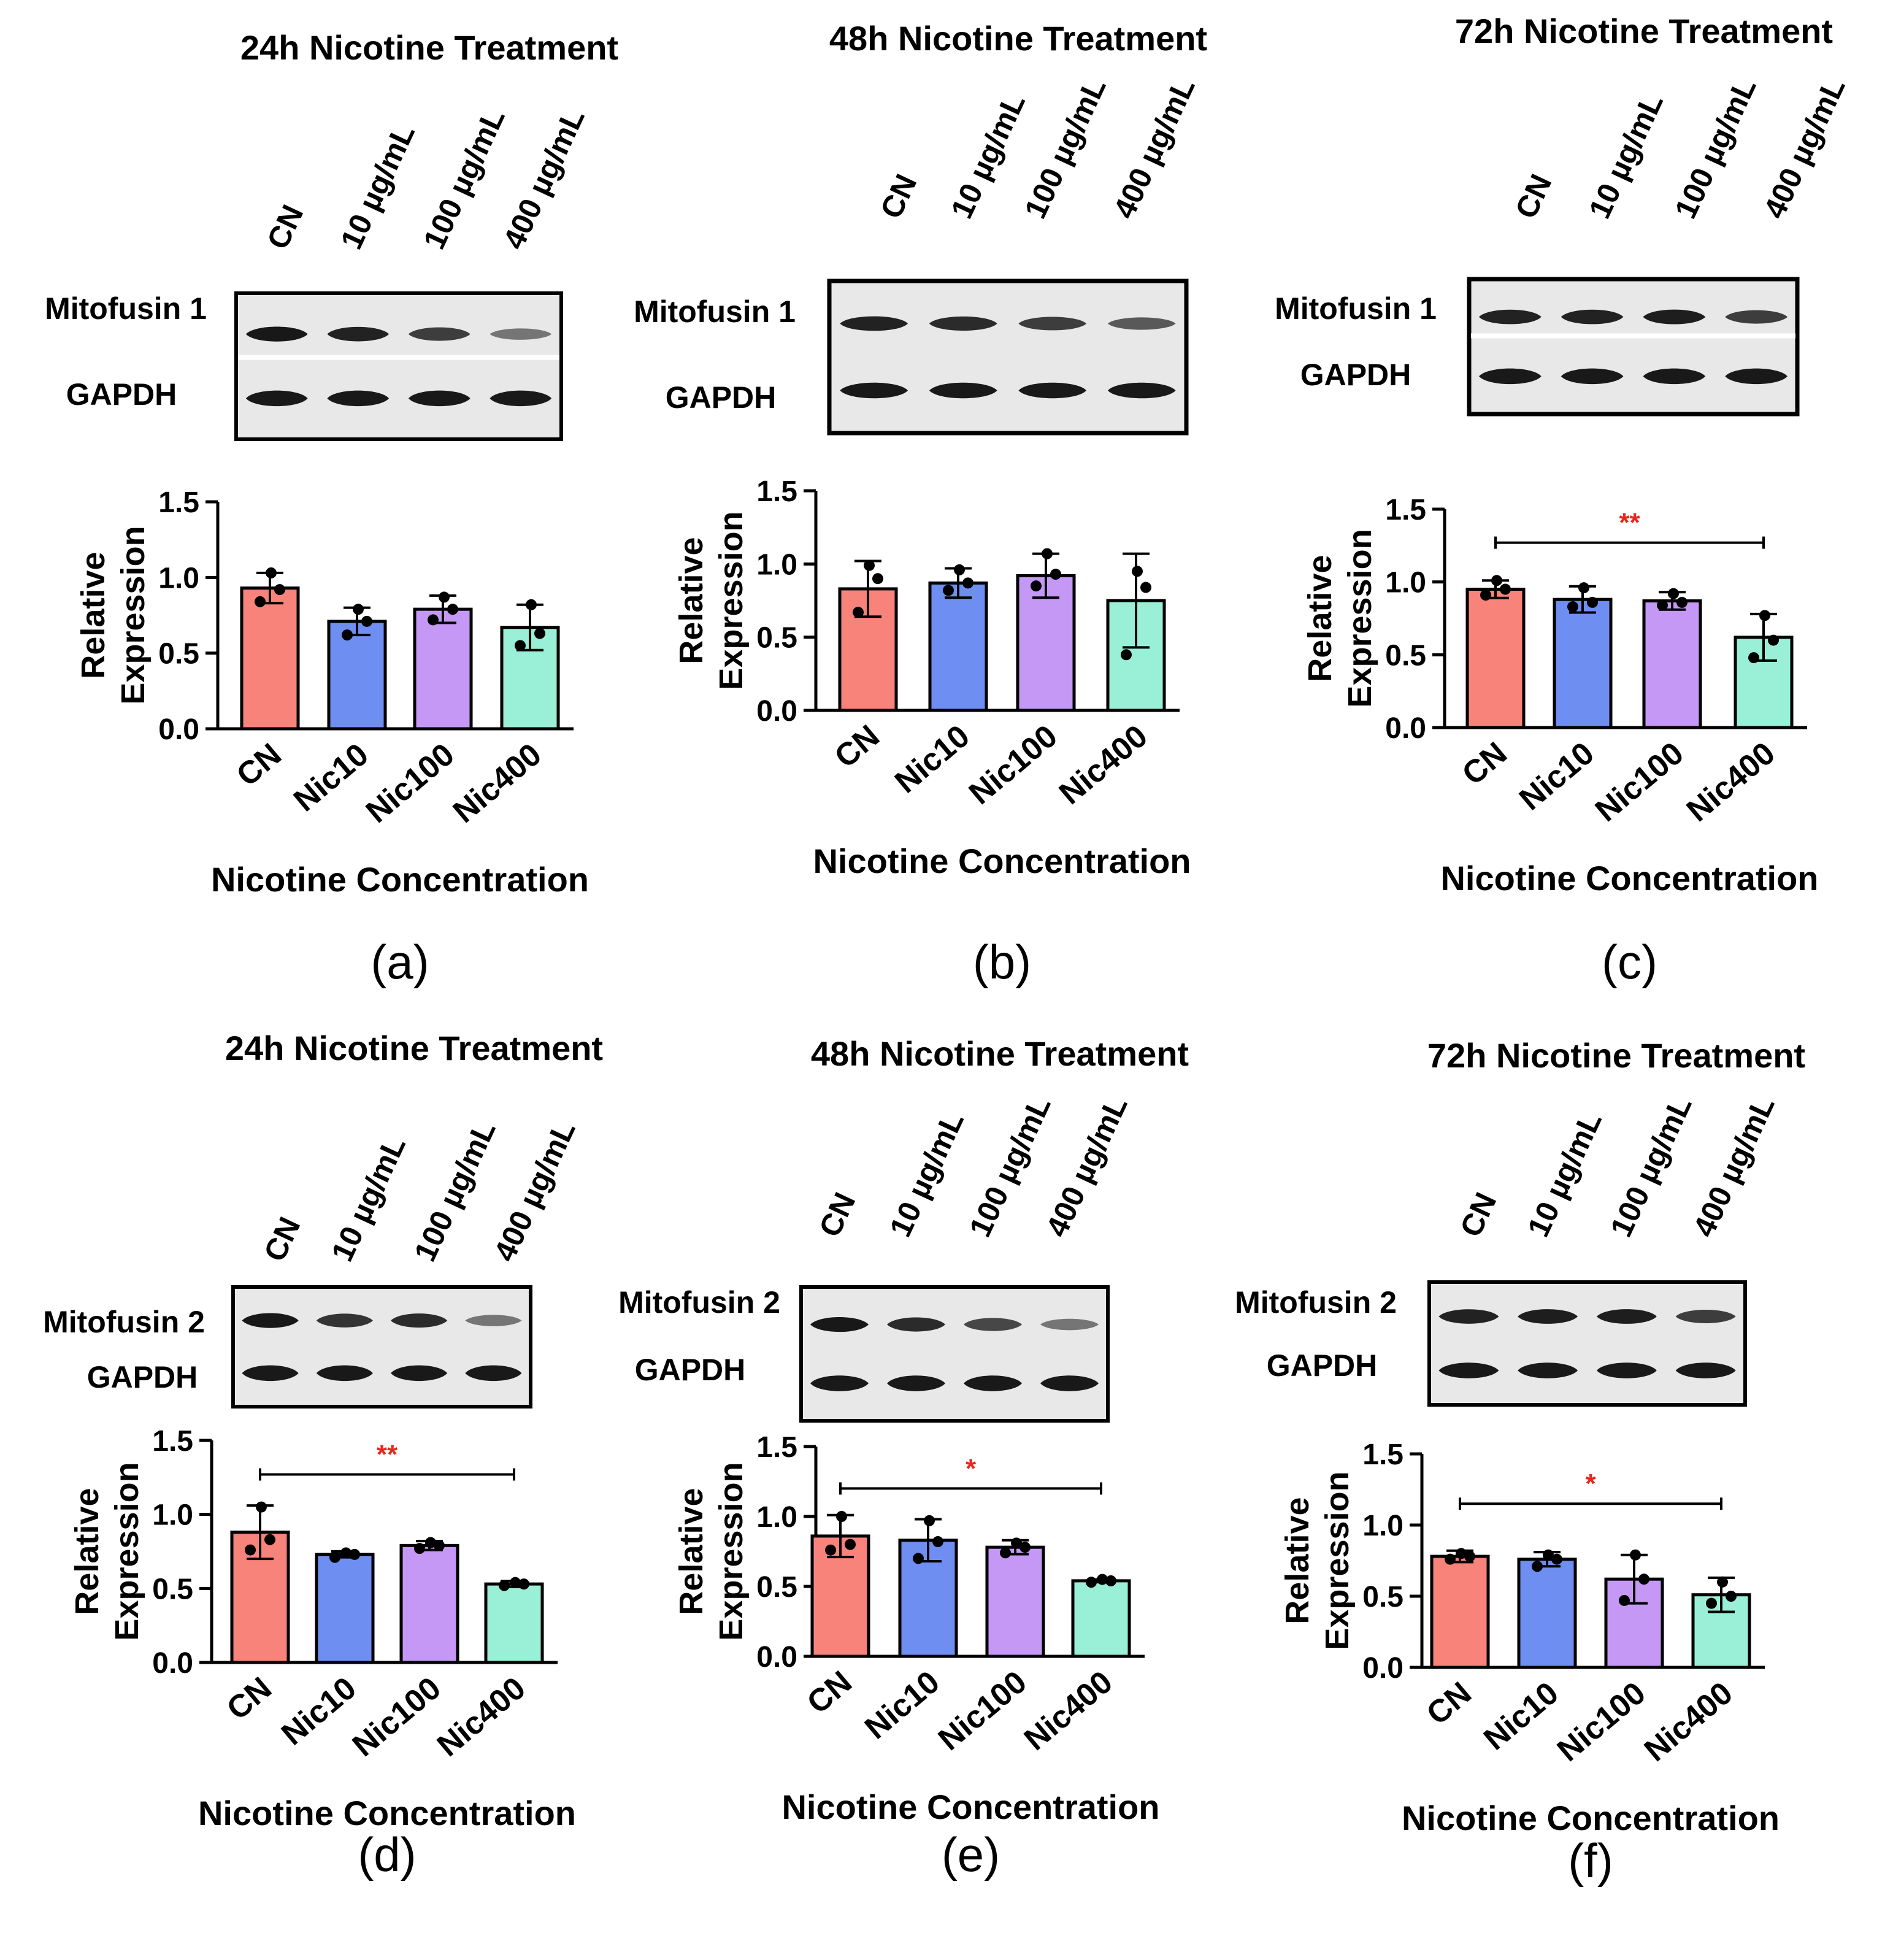  What do you see at coordinates (443, 669) in the screenshot?
I see `bar-Nic100` at bounding box center [443, 669].